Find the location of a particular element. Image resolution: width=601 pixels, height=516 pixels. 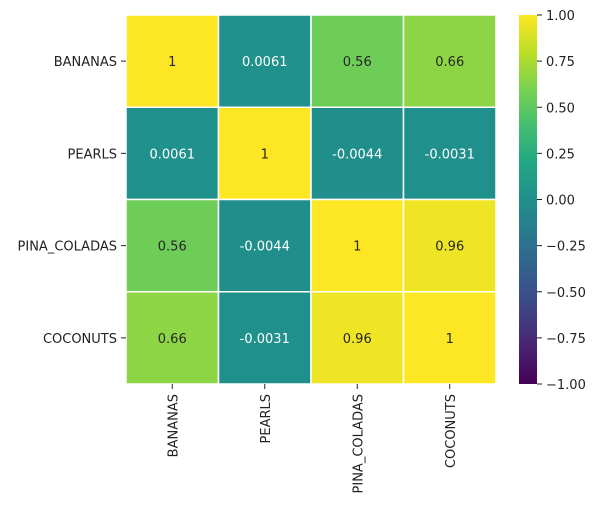

colorbar-tick-label: −0.75 is located at coordinates (566, 339).